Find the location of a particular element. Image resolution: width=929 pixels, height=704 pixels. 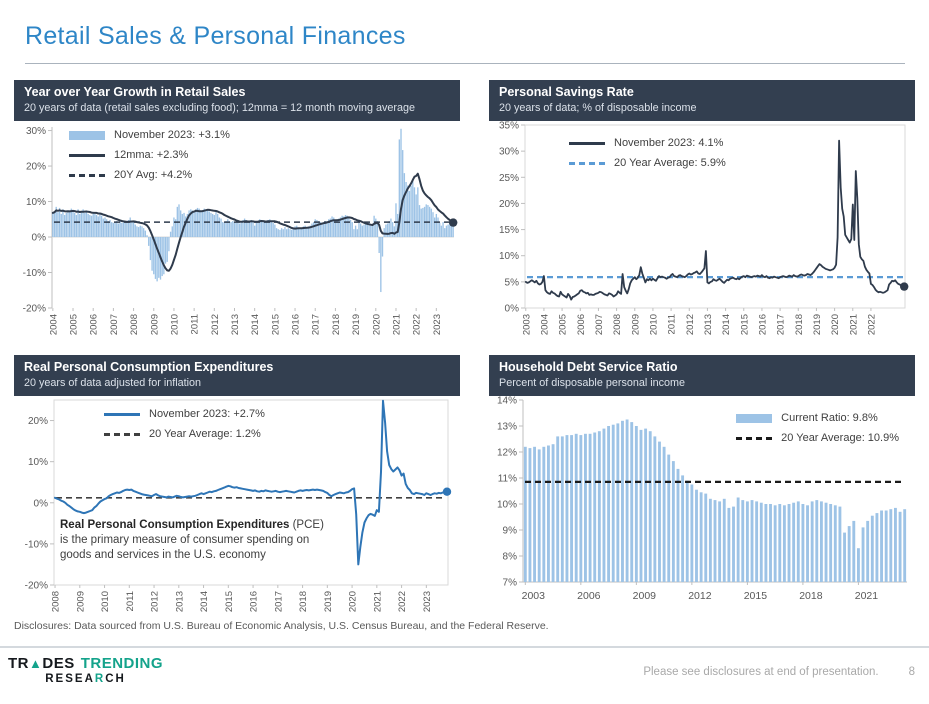

y-axis-label: 13% is located at coordinates (507, 427).